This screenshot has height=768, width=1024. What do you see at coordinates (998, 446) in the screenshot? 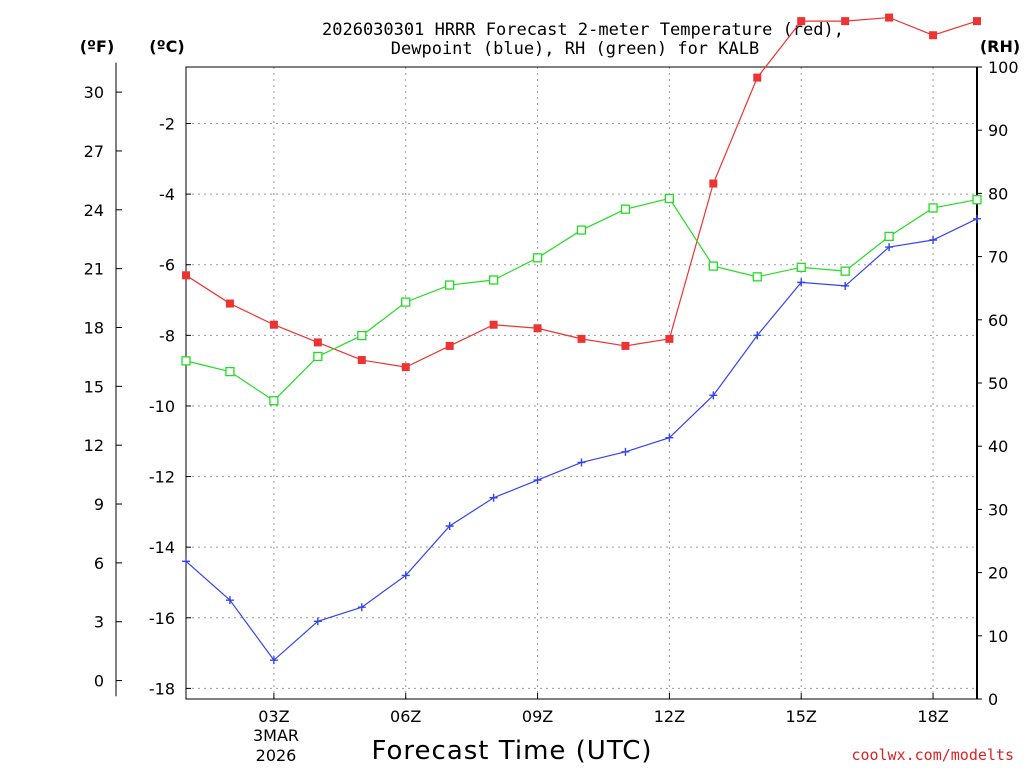
I see `rh-tick-label: 40` at bounding box center [998, 446].